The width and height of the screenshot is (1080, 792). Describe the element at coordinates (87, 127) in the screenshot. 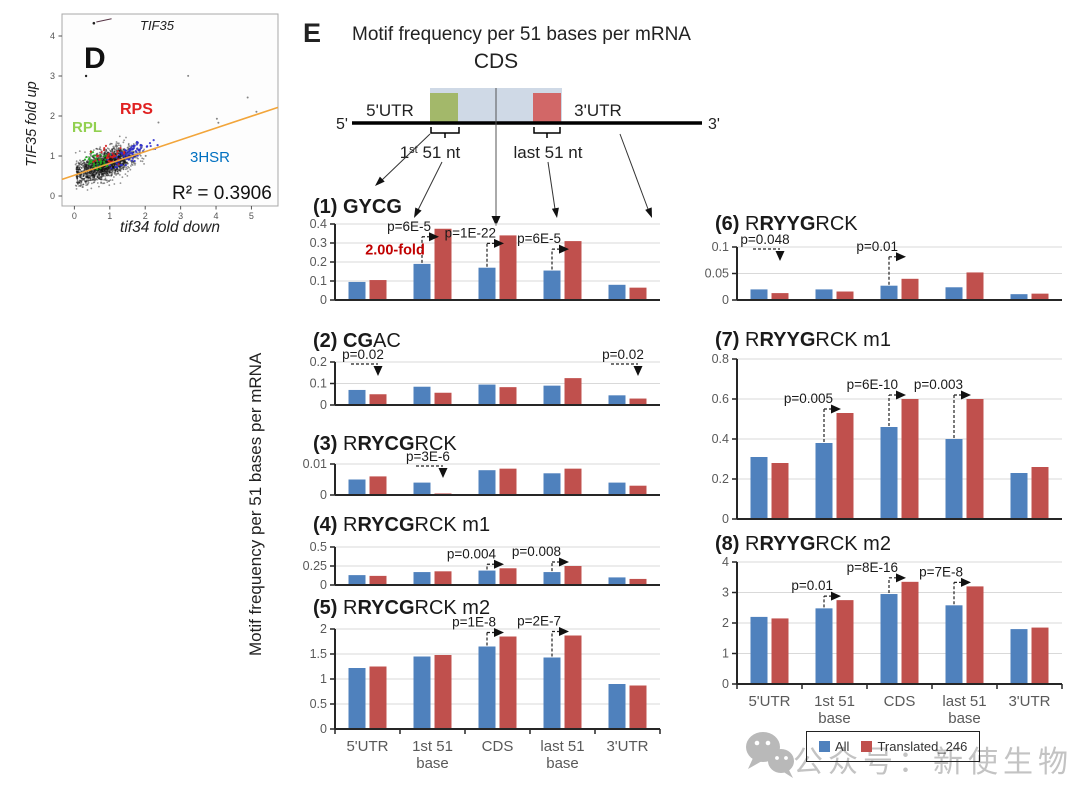

I see `rpl-label: RPL` at that location.